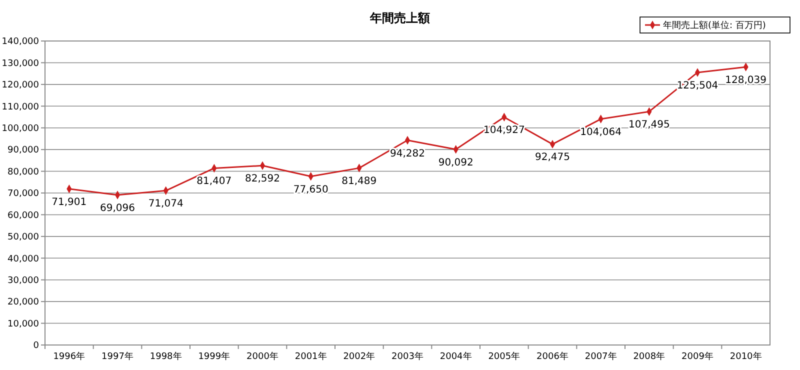 The width and height of the screenshot is (800, 370). I want to click on y-tick-label: 80,000, so click(24, 172).